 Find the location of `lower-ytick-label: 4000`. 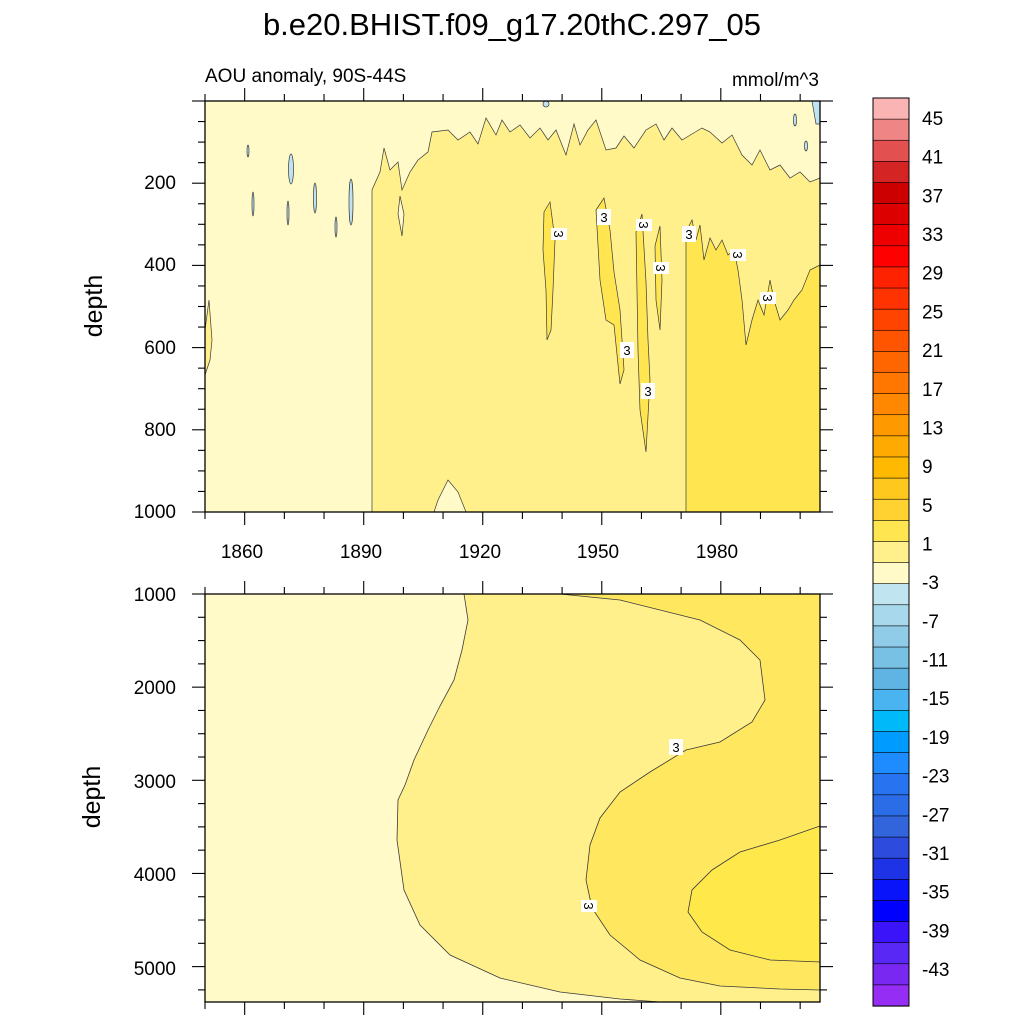

lower-ytick-label: 4000 is located at coordinates (155, 875).